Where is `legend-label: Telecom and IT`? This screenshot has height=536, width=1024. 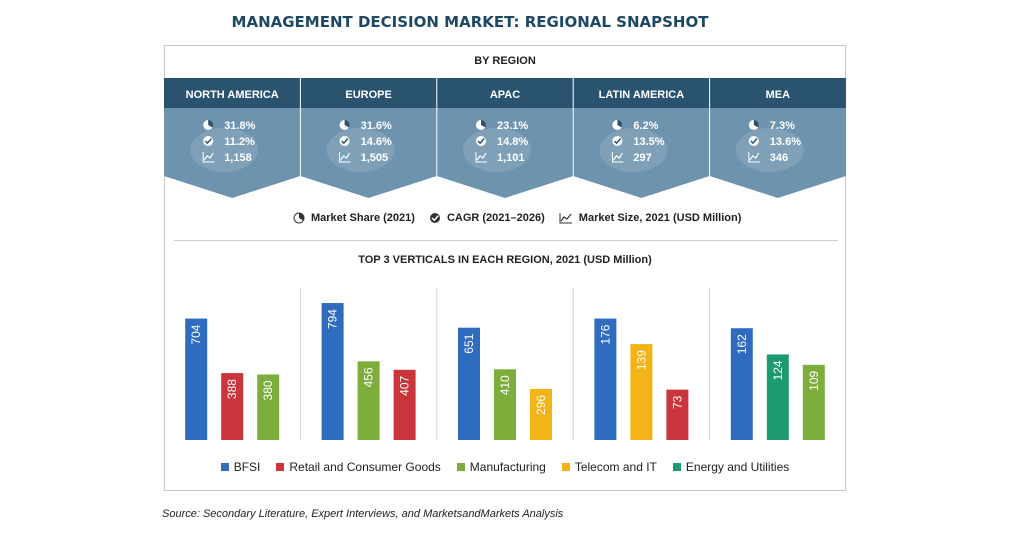 legend-label: Telecom and IT is located at coordinates (615, 467).